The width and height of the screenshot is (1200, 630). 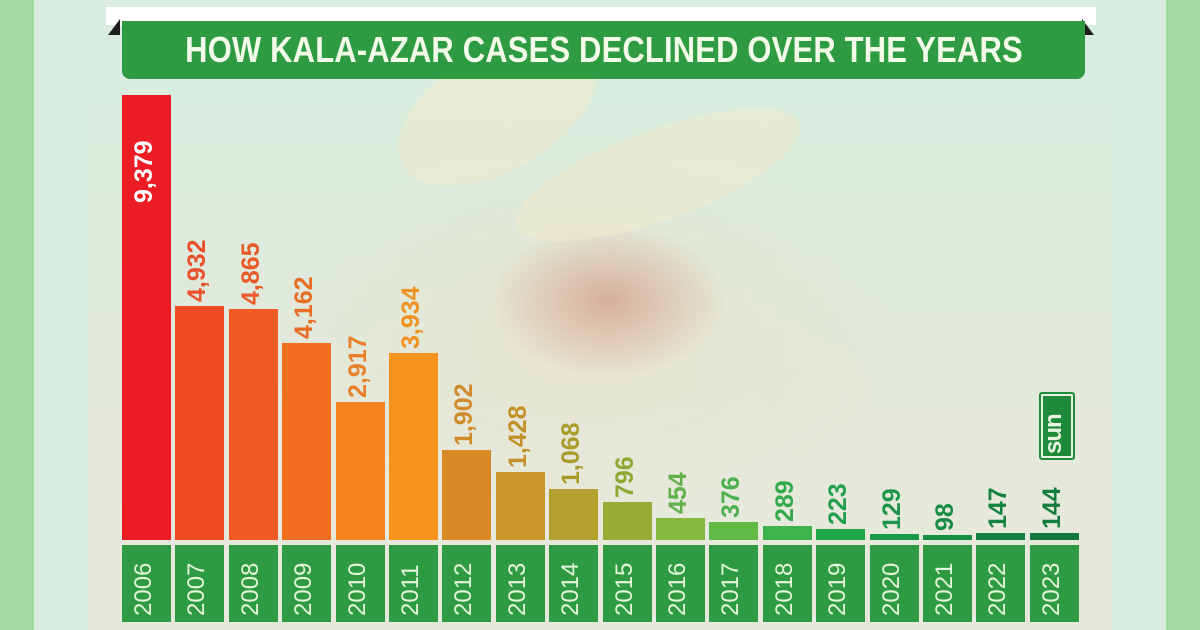 What do you see at coordinates (677, 589) in the screenshot?
I see `year-text: 2016` at bounding box center [677, 589].